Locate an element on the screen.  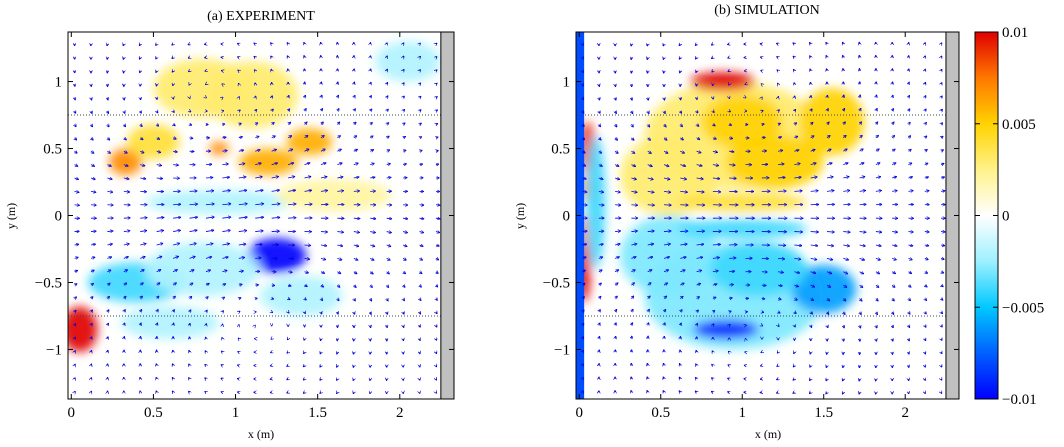
x-tick-label: 0.5 is located at coordinates (153, 413).